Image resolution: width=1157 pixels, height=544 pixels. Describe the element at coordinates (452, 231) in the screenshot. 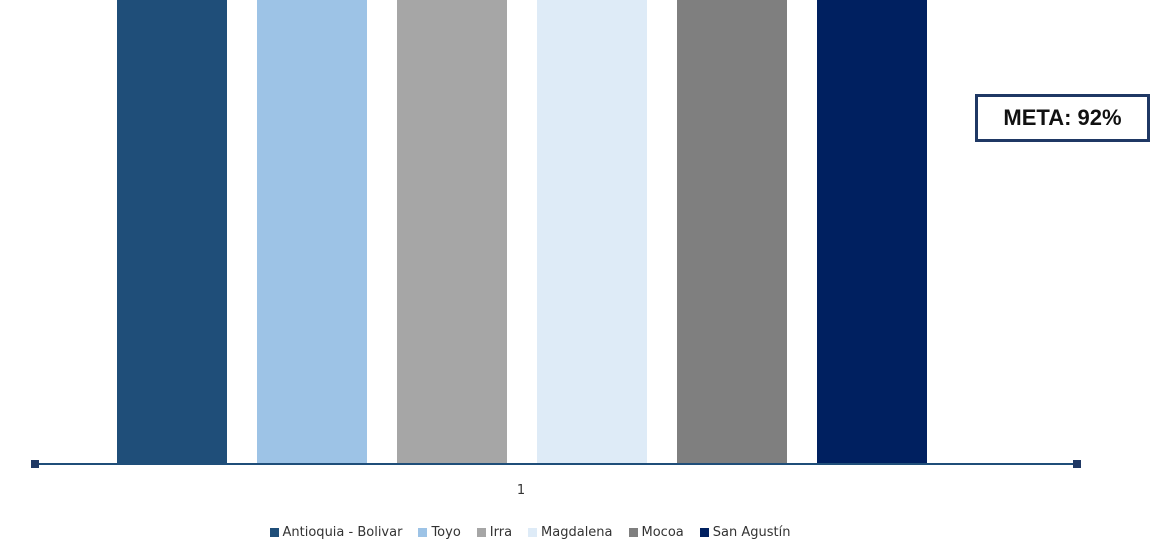

I see `bar-irra` at that location.